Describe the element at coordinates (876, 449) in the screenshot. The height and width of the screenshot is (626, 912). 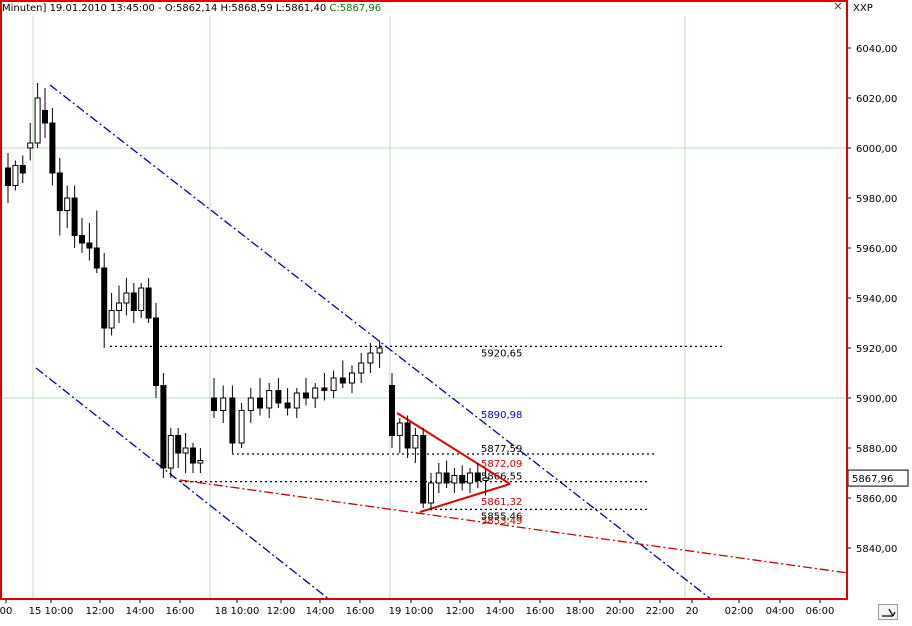
I see `y-tick-label: 5880,00` at that location.